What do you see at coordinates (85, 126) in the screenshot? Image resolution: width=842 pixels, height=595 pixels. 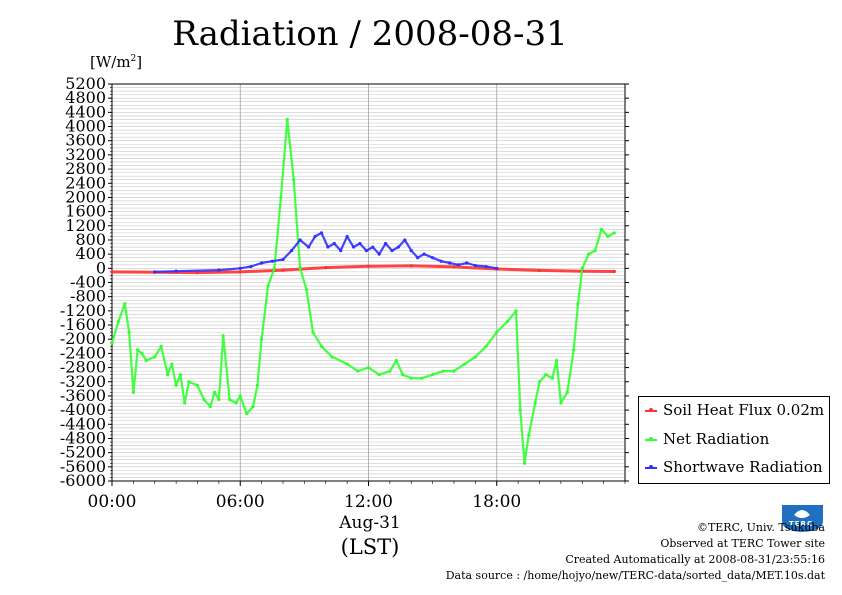 I see `y-tick-label: 4000` at bounding box center [85, 126].